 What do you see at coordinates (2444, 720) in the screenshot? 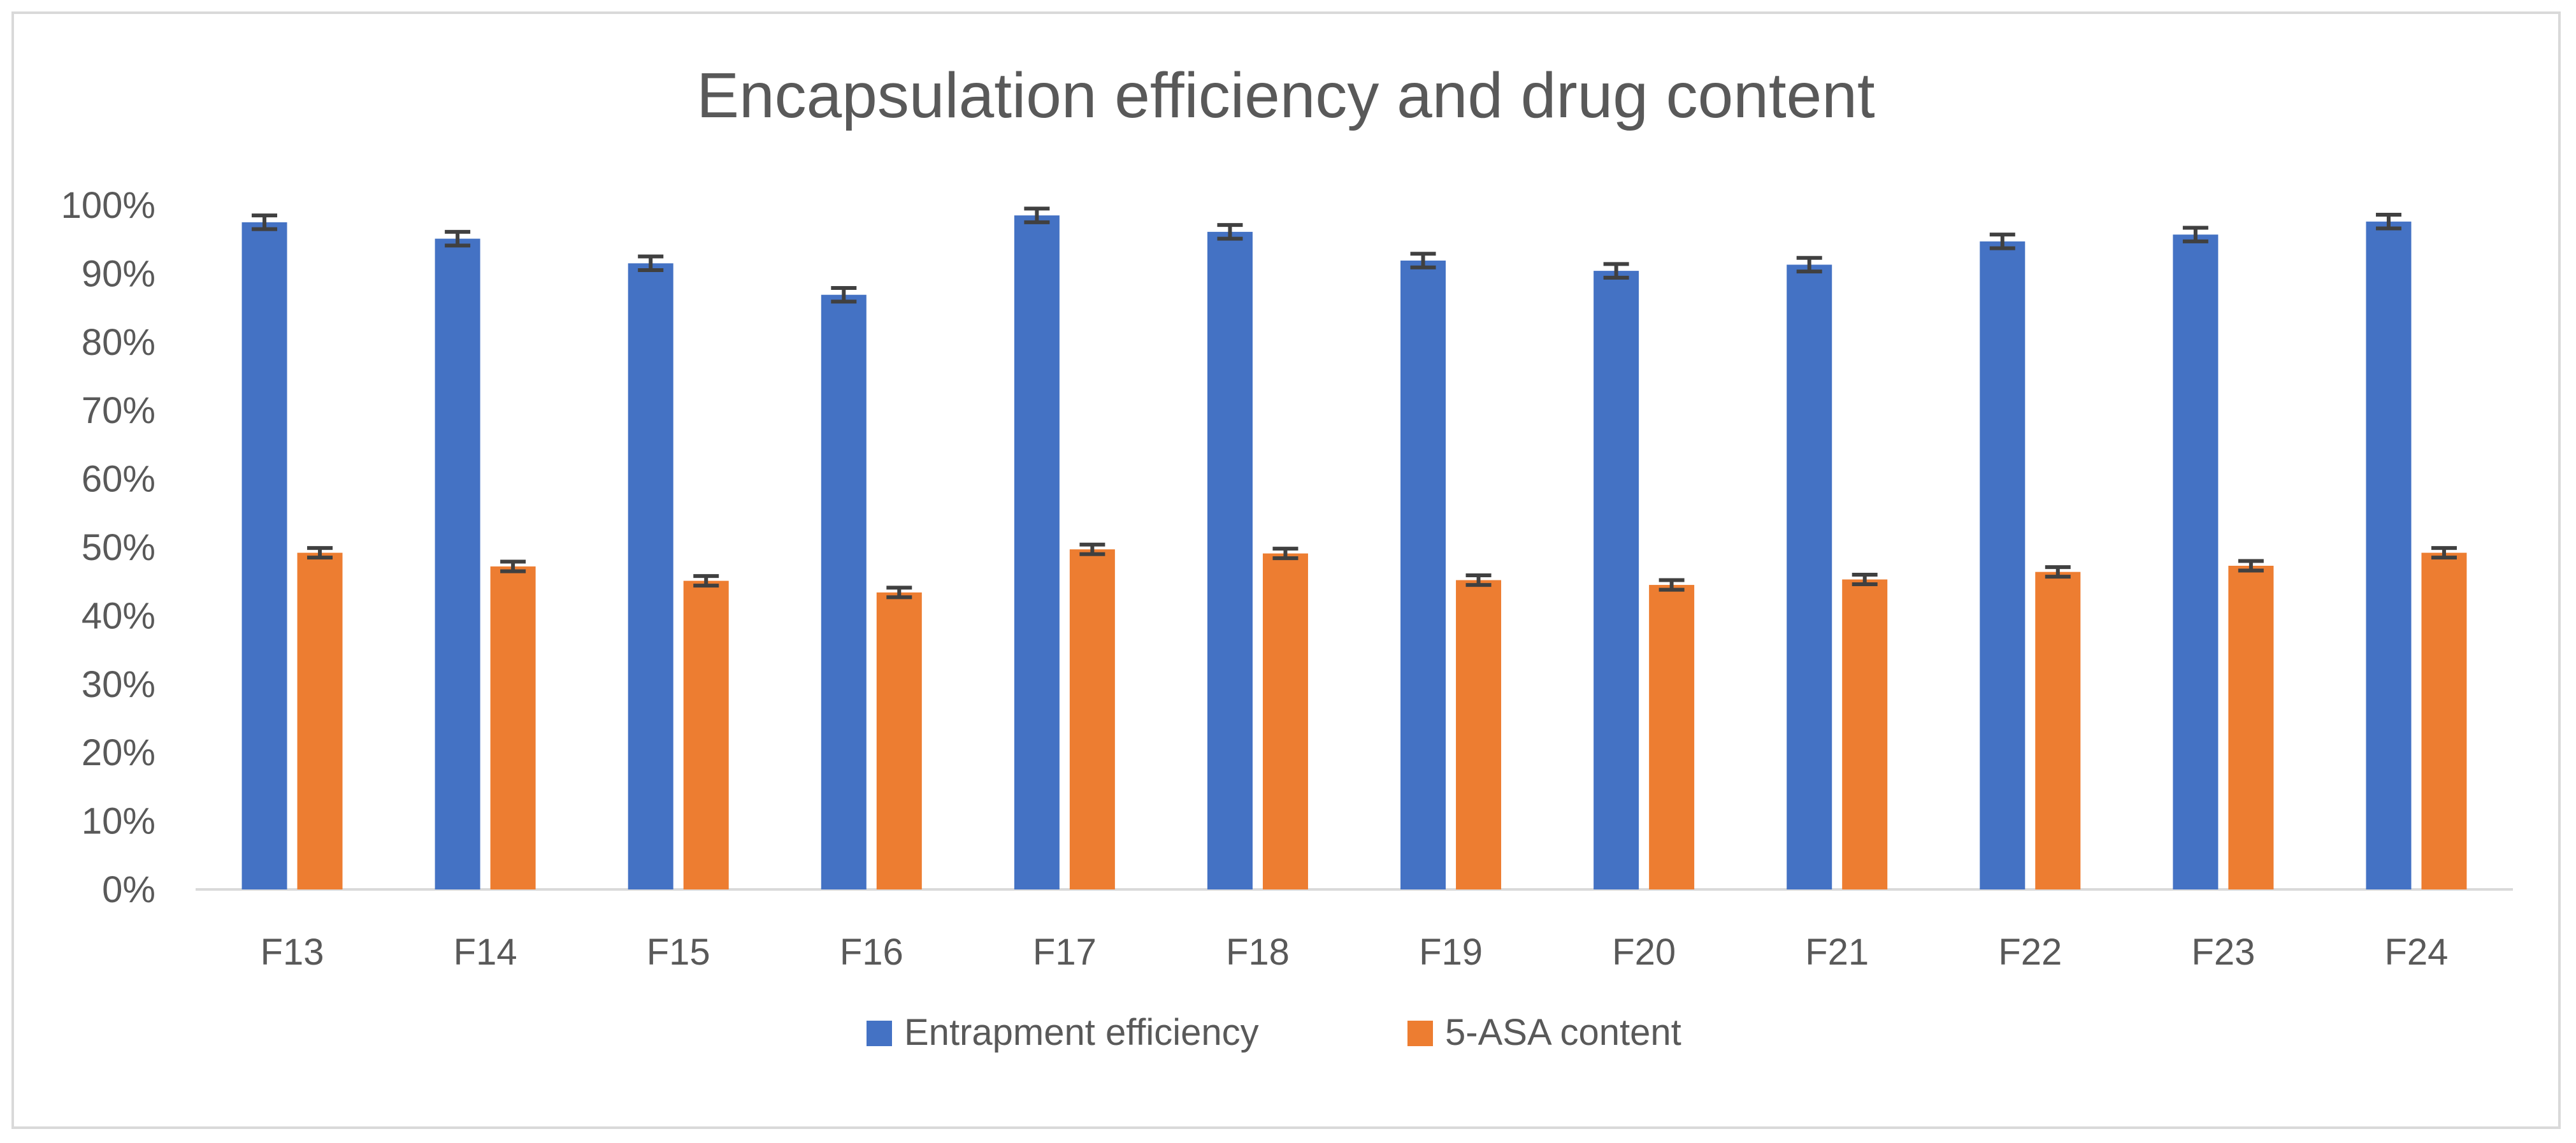
I see `bar-5-asa-content-f24` at bounding box center [2444, 720].